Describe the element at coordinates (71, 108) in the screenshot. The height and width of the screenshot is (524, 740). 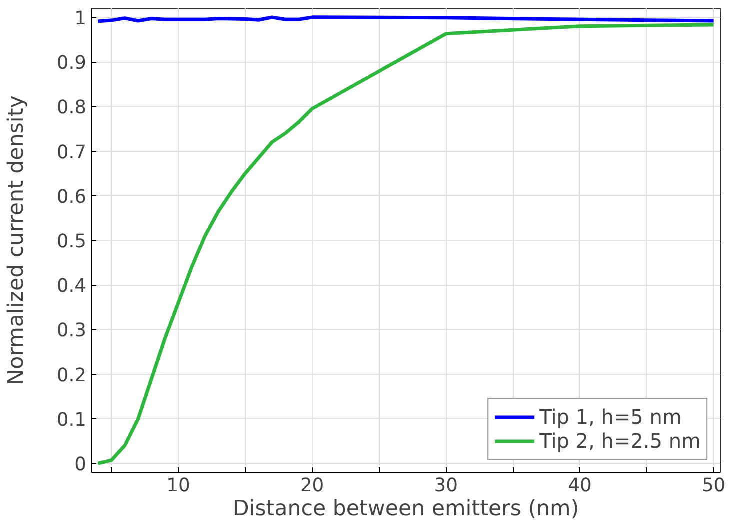
I see `y-tick-label: 0.8` at that location.